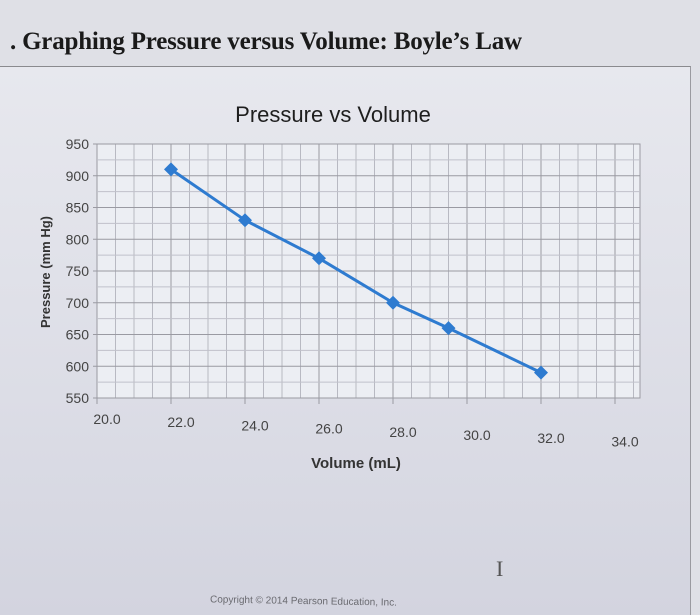 This screenshot has width=700, height=615. I want to click on y-tick-label: 600, so click(78, 366).